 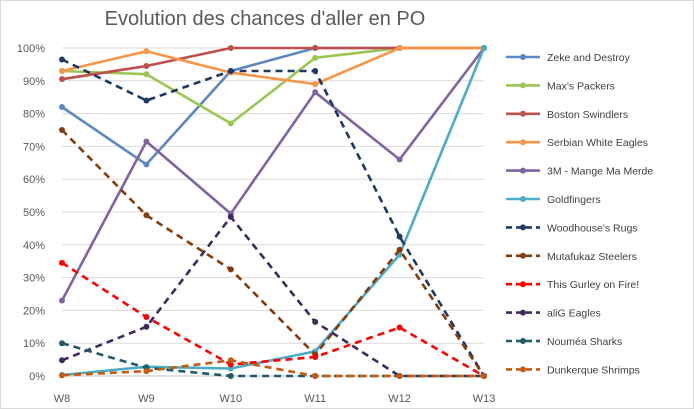 I want to click on x-tick-label: W8, so click(x=62, y=399).